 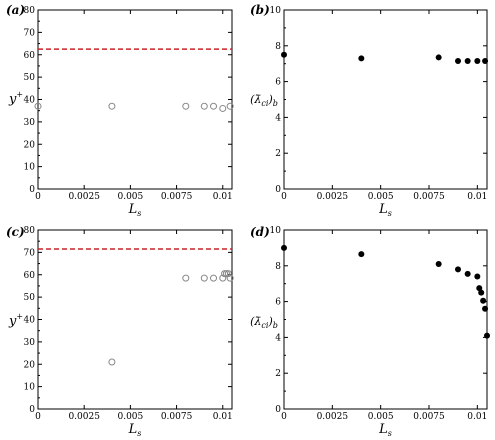 I want to click on panel-label: (a), so click(x=15, y=10).